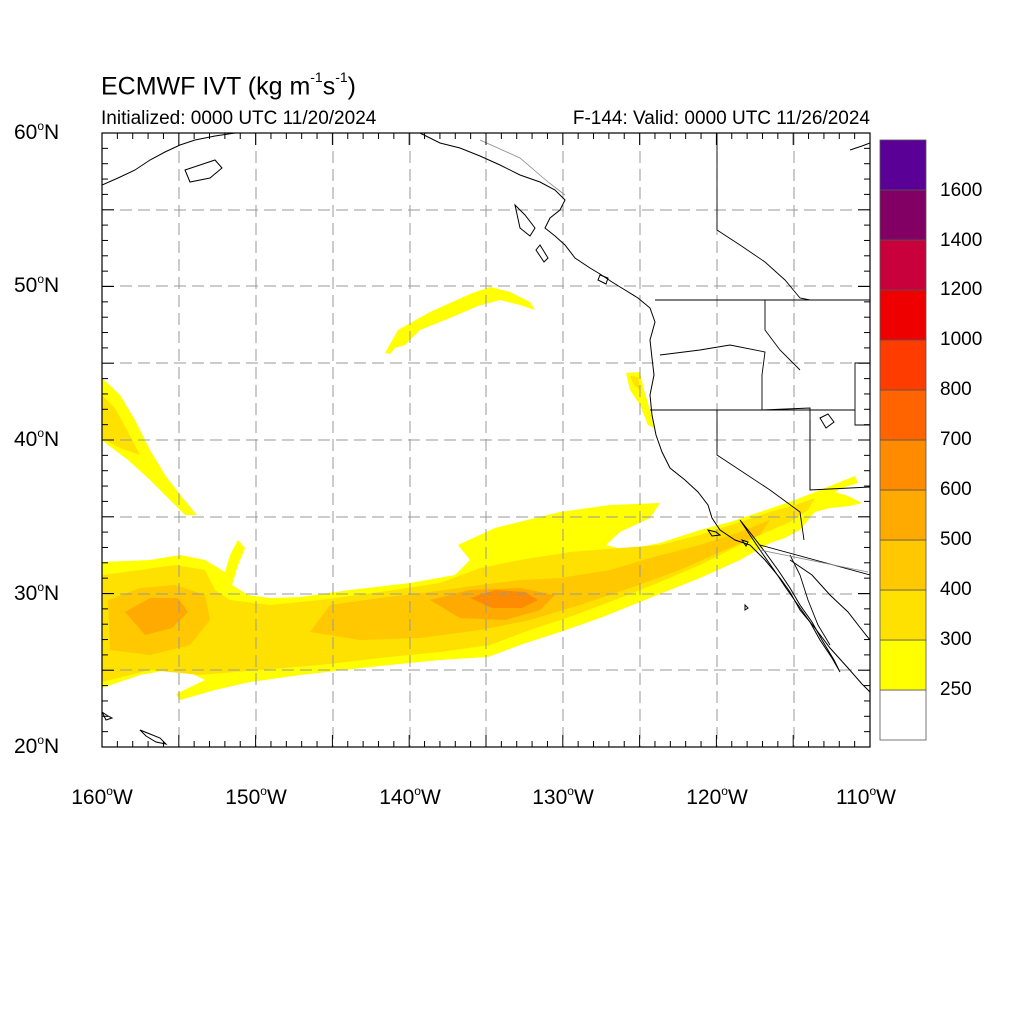 This screenshot has width=1024, height=1024. What do you see at coordinates (717, 796) in the screenshot?
I see `lon-label: 120oW` at bounding box center [717, 796].